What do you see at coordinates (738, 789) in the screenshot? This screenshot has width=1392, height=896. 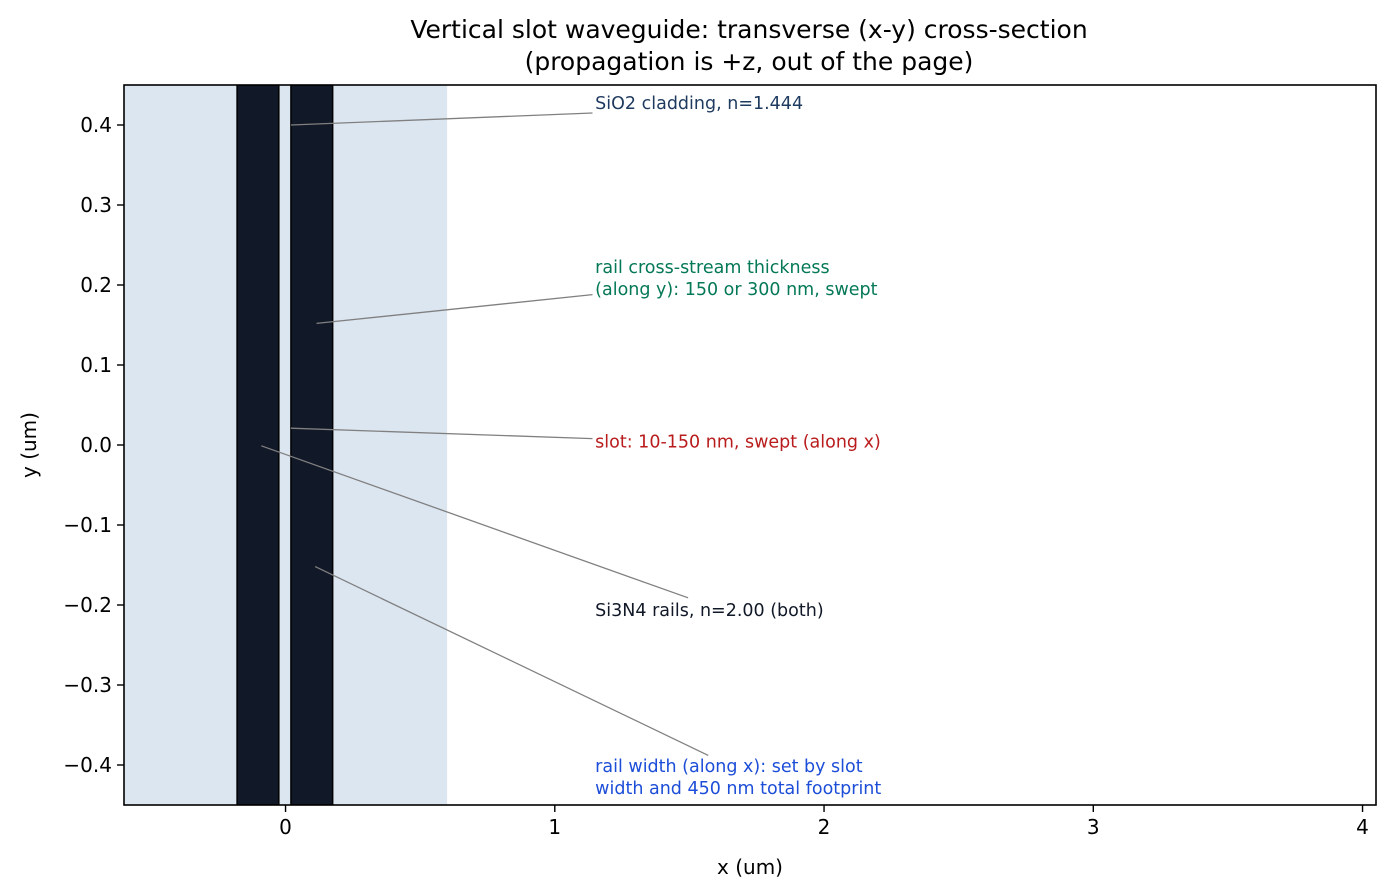 I see `annotation-width-line-2: width and 450 nm total footprint` at bounding box center [738, 789].